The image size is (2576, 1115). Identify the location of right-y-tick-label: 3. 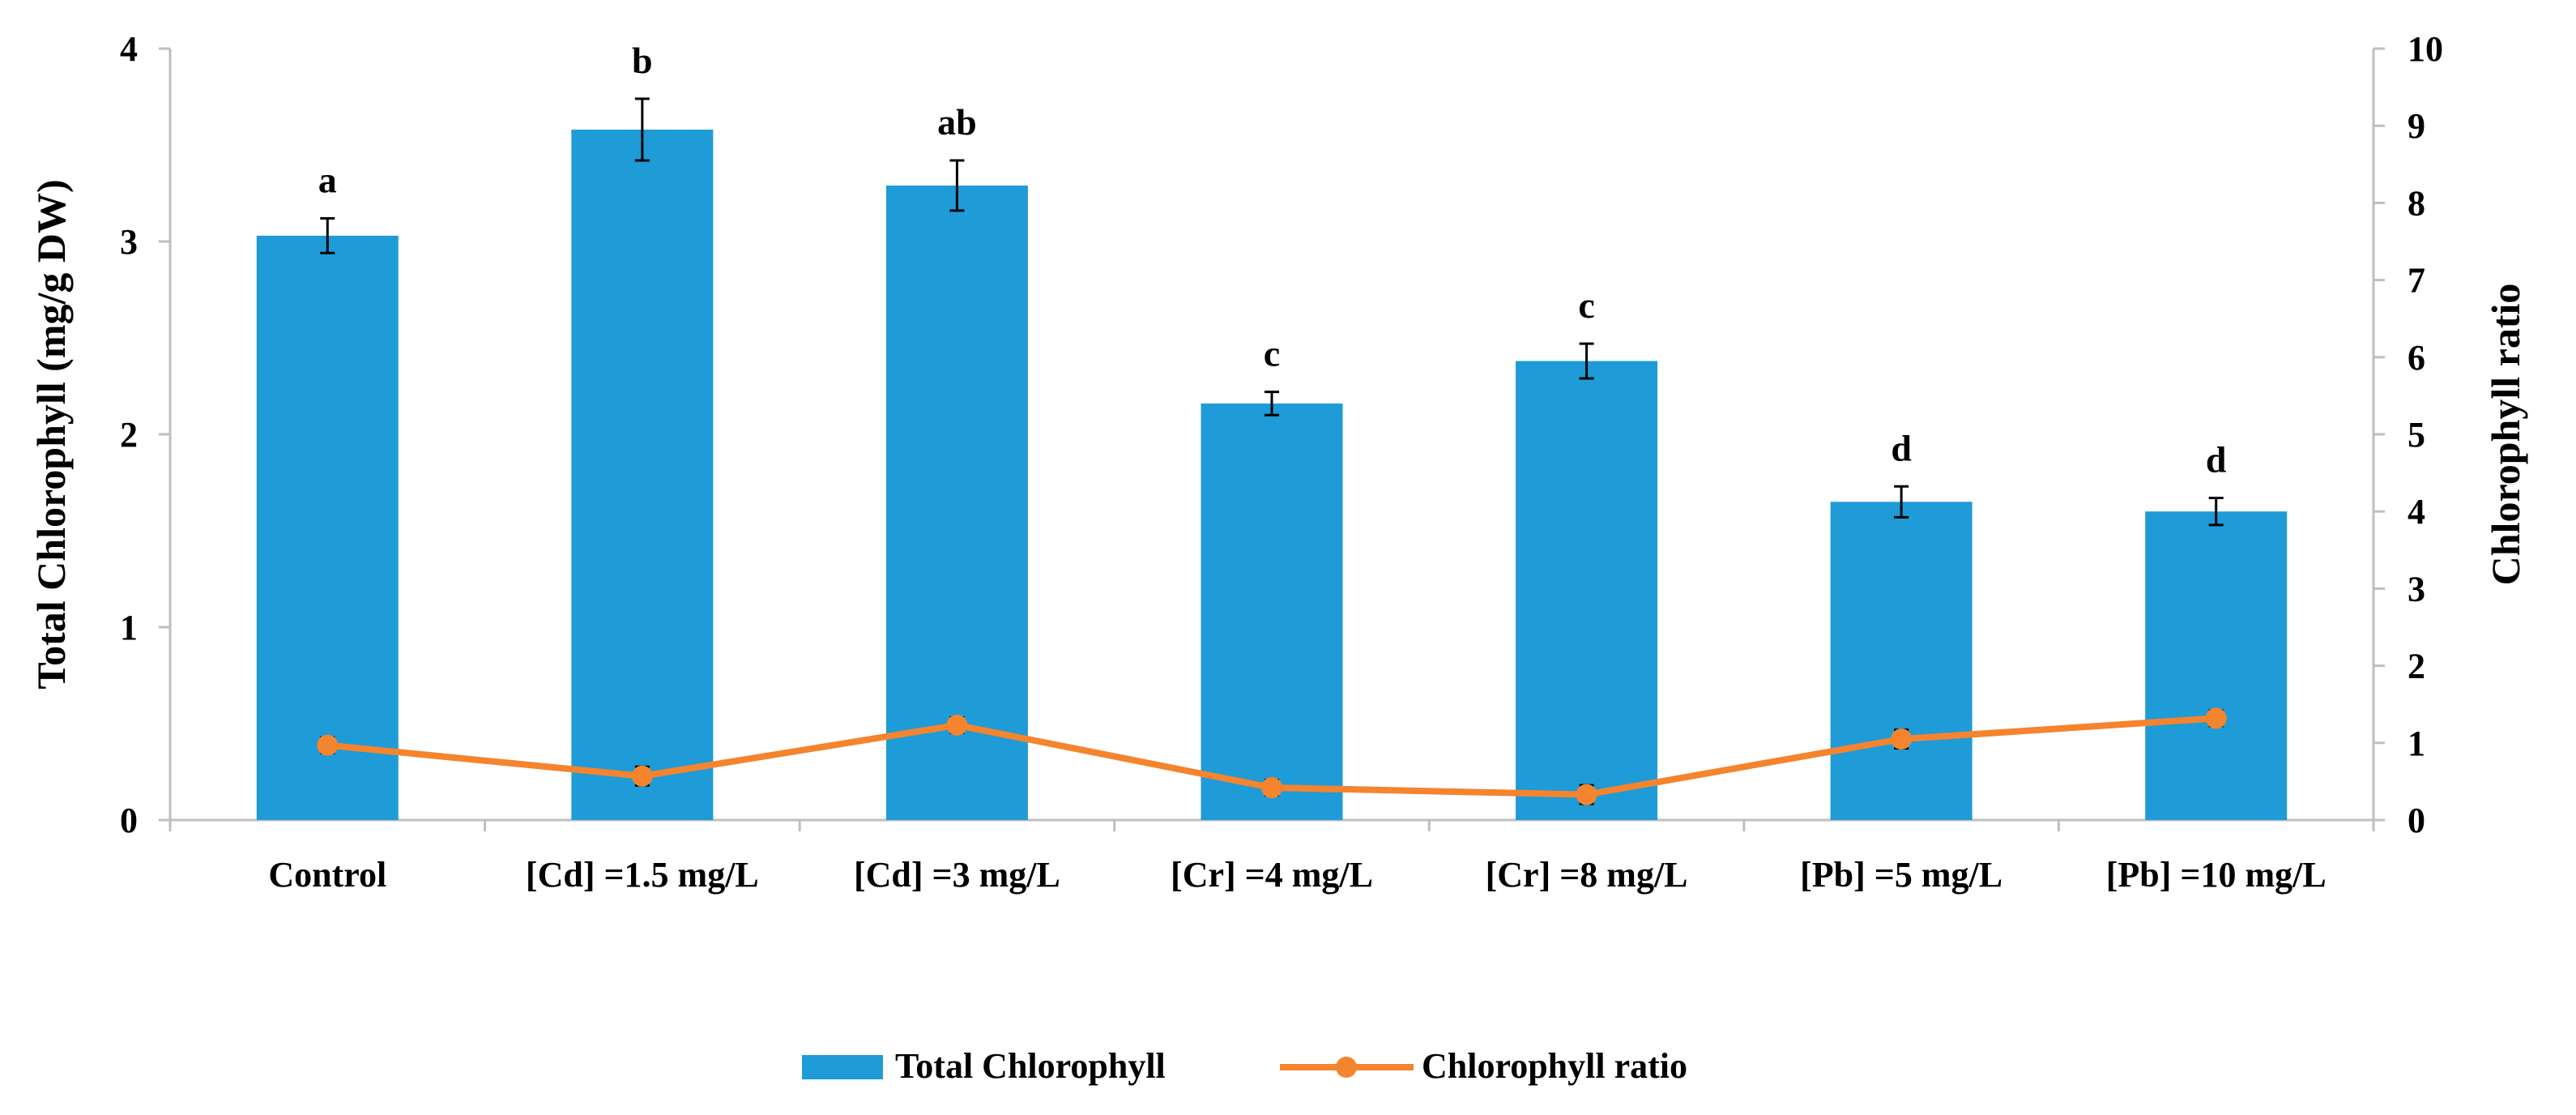
(2416, 589).